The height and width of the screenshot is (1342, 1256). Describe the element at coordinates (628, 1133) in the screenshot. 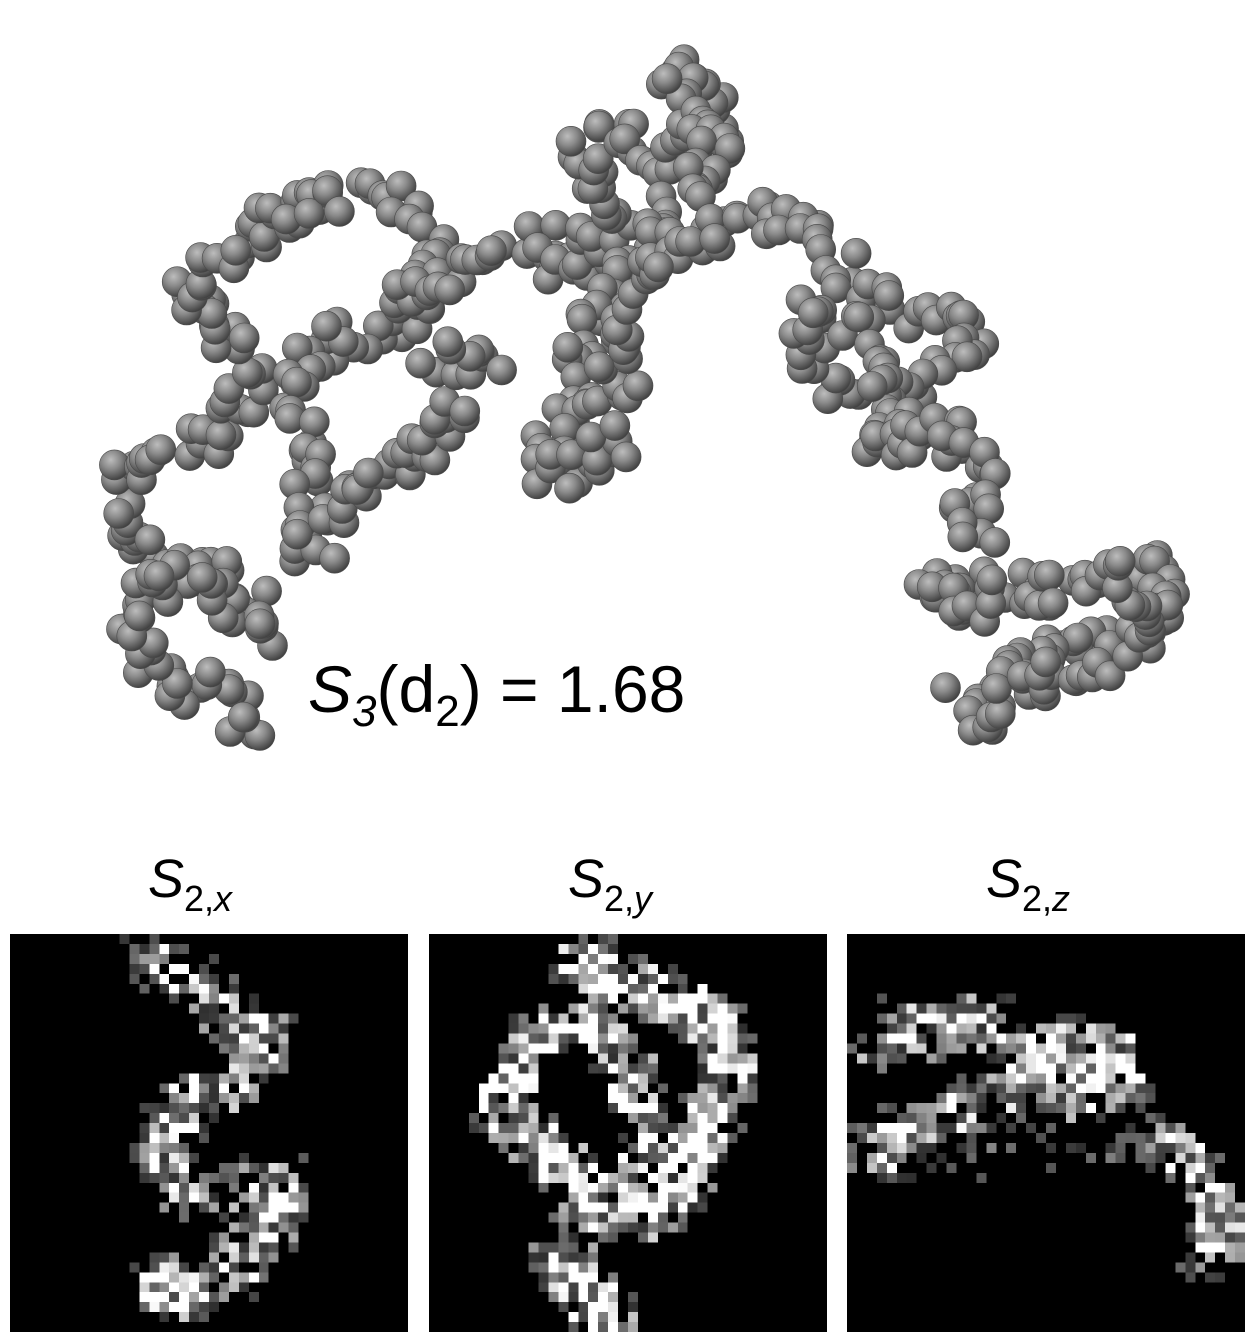

I see `projection-image-y` at that location.